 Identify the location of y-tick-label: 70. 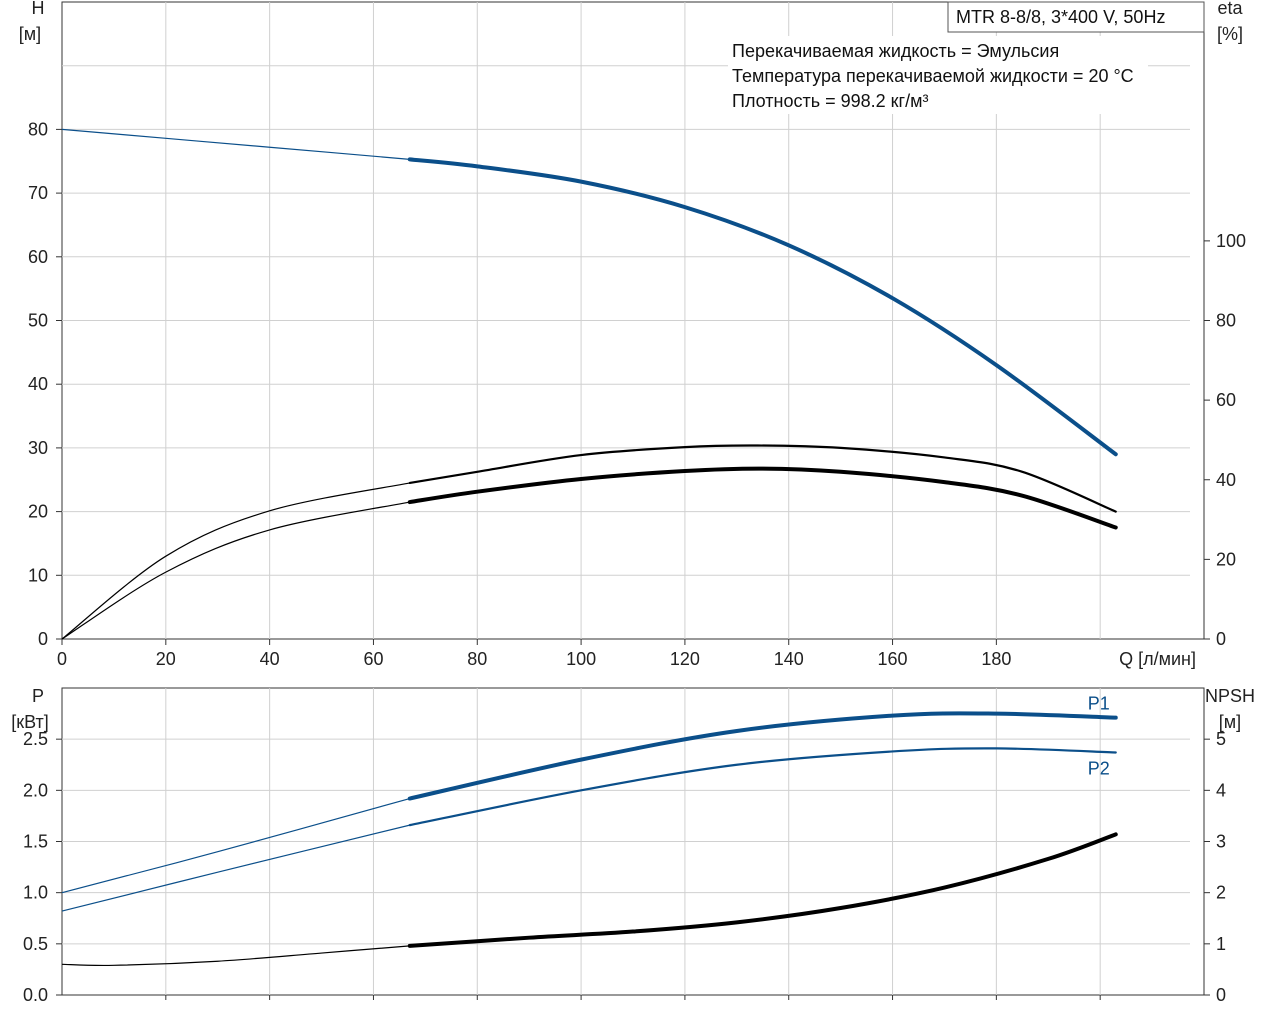
(38, 193).